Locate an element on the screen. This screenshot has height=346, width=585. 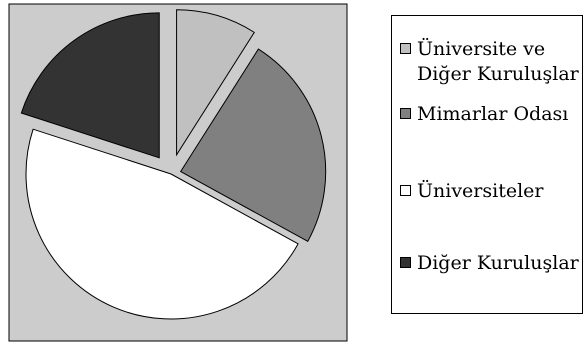
legend-label: Mimarlar Odası is located at coordinates (493, 114).